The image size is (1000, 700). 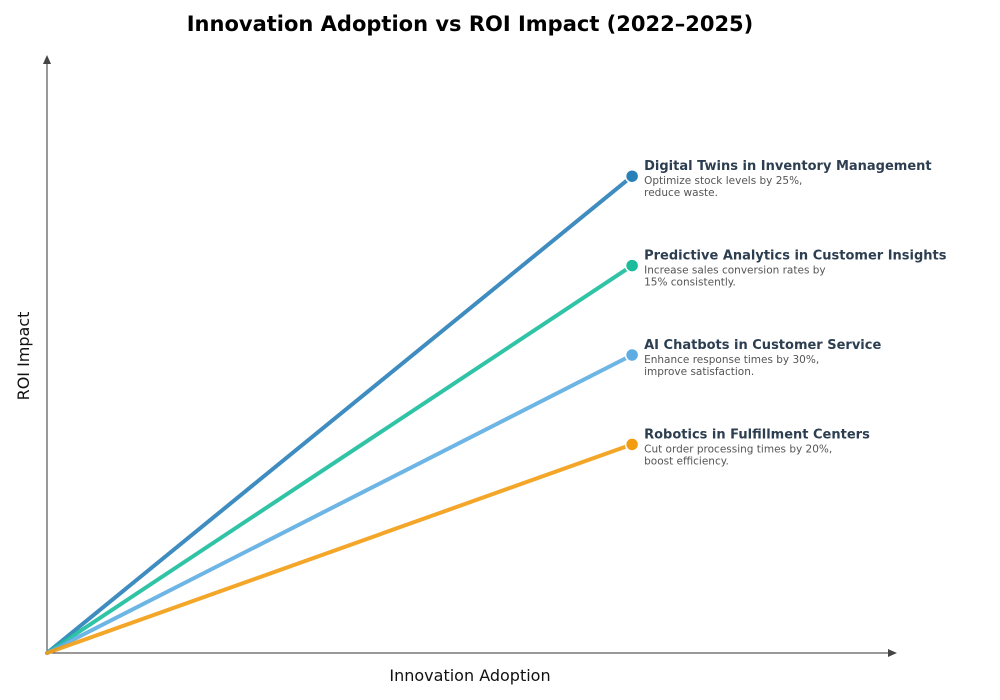 I want to click on series-label: Robotics in Fulfillment Centers, so click(x=757, y=434).